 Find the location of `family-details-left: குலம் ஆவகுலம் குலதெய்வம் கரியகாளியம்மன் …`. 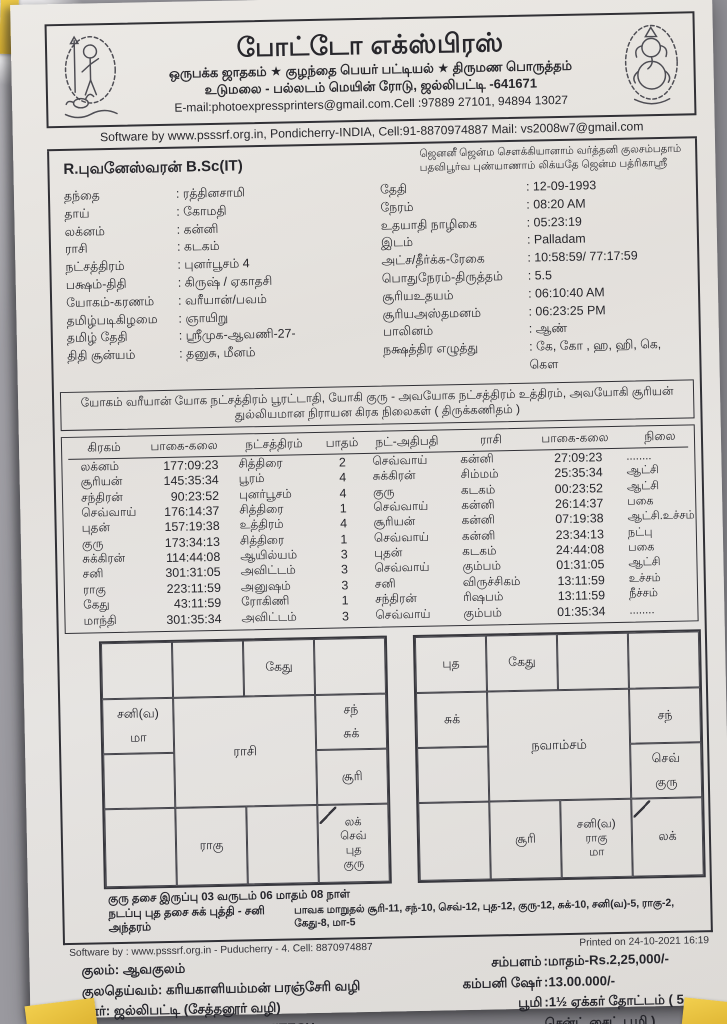

family-details-left: குலம் ஆவகுலம் குலதெய்வம் கரியகாளியம்மன் … is located at coordinates (244, 989).